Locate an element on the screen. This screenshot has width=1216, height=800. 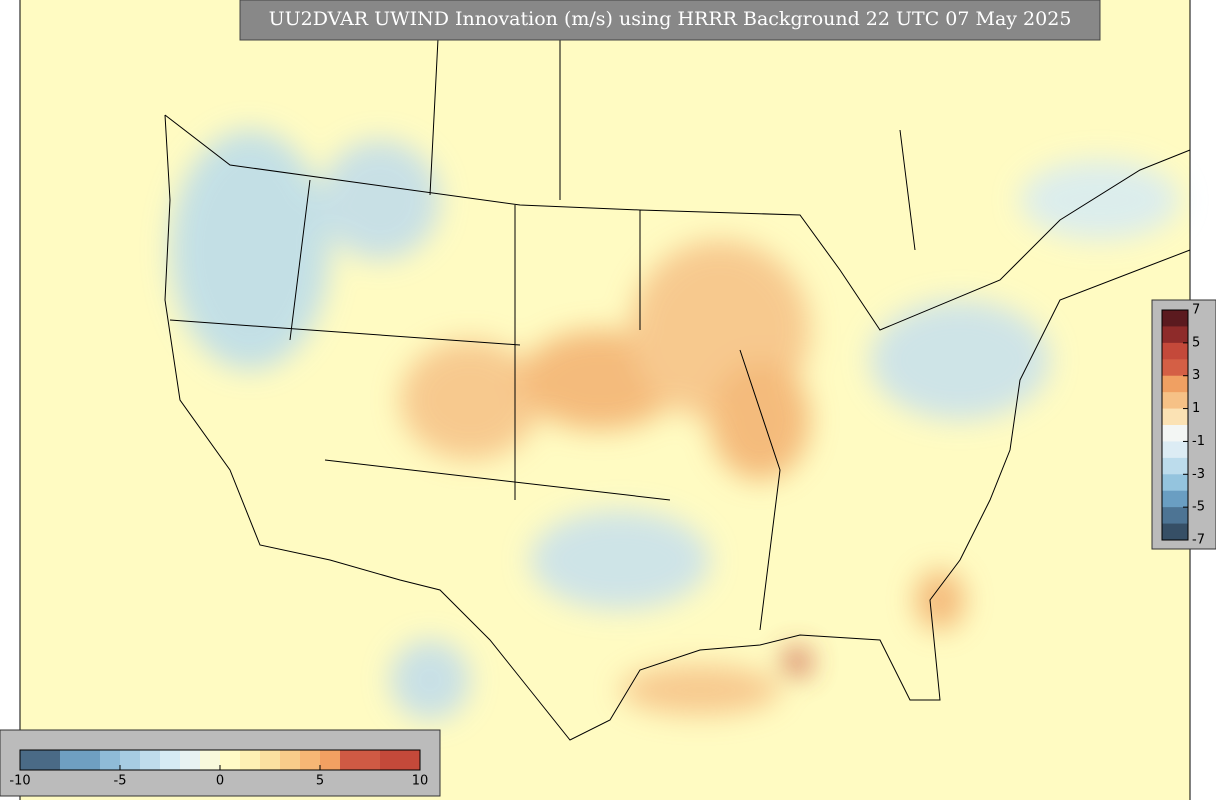
colorbar-tick-label: 3 is located at coordinates (1196, 375).